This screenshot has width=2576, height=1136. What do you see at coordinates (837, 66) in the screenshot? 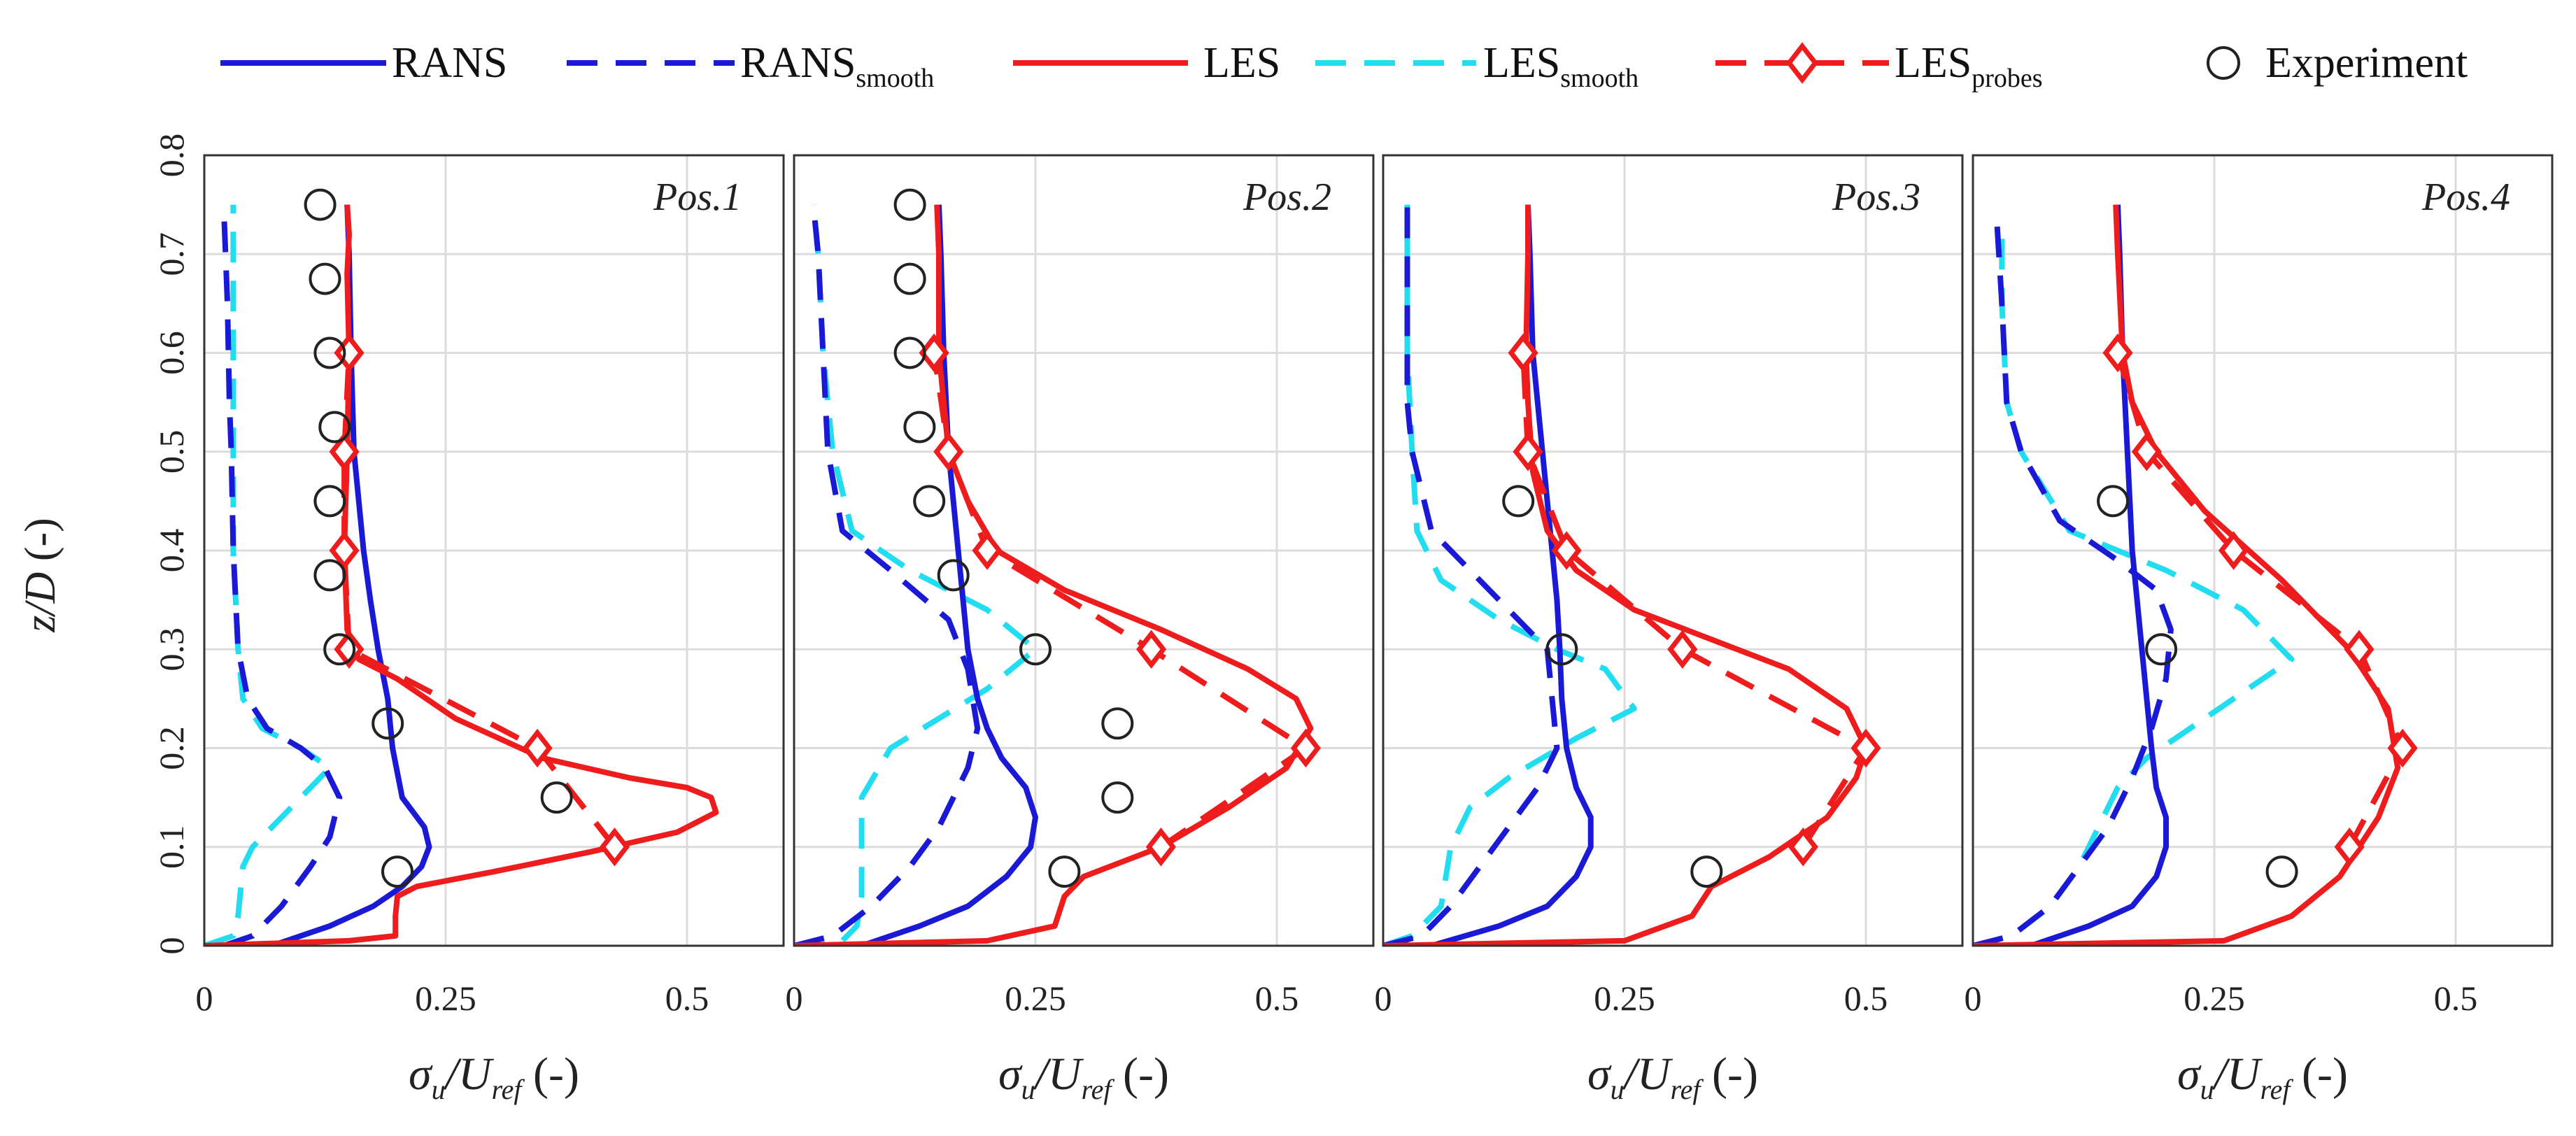
I see `legend-label: RANSsmooth` at bounding box center [837, 66].